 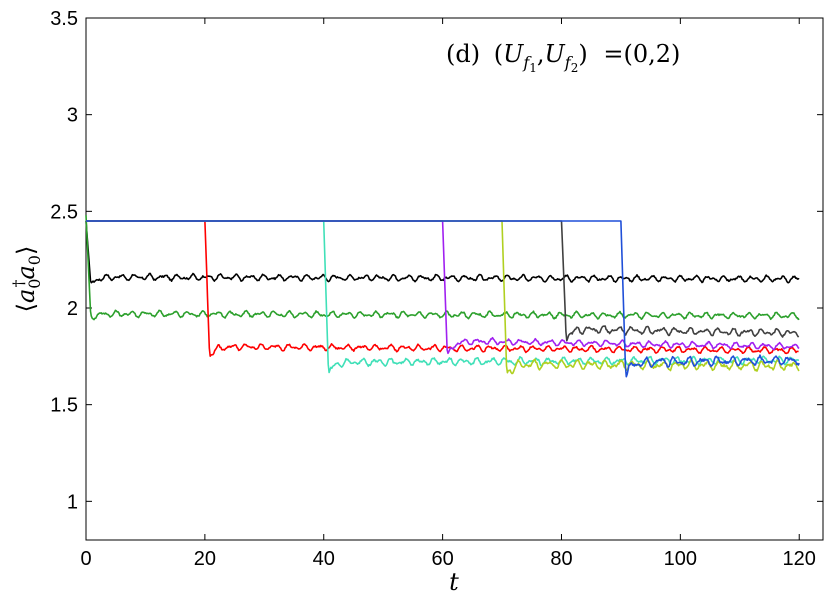 I want to click on x-tick-labels: 0 20 40 60 80 100 120, so click(x=447, y=559).